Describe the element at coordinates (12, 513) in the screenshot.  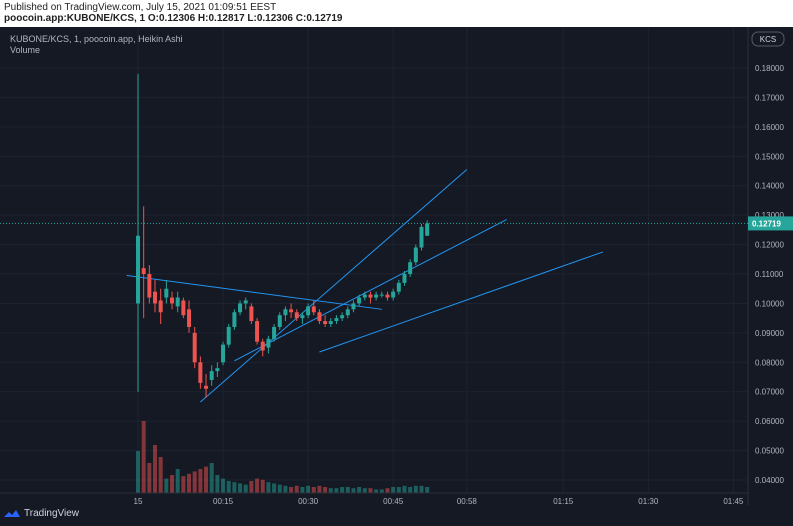
I see `tradingview-logo-icon` at that location.